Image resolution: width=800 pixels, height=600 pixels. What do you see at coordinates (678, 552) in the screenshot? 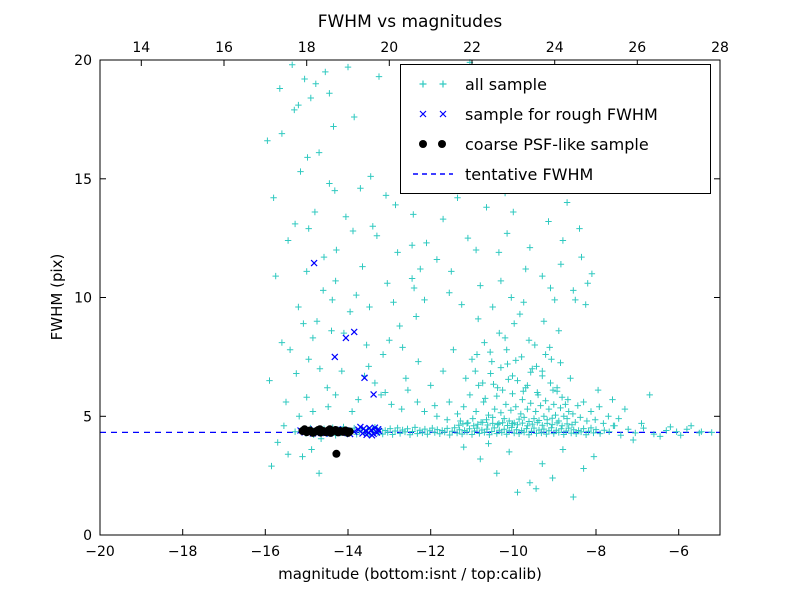
I see `x-tick-label: −6` at bounding box center [678, 552].